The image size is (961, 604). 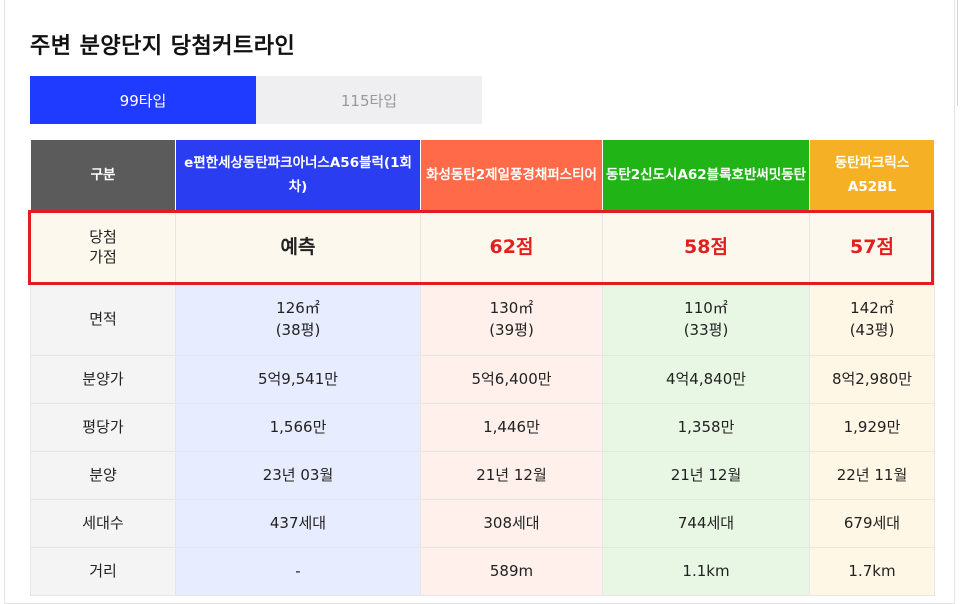 What do you see at coordinates (103, 523) in the screenshot?
I see `row-label: 세대수` at bounding box center [103, 523].